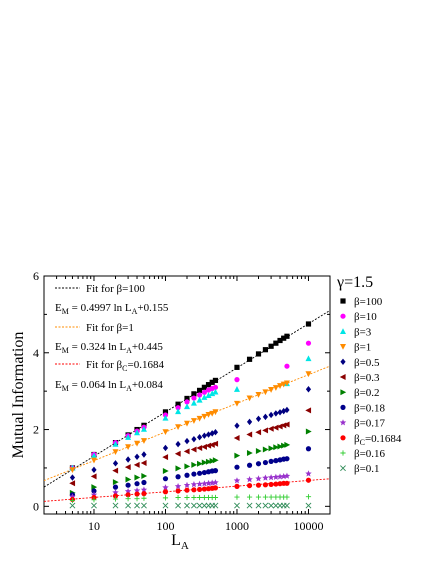 The image size is (436, 564). I want to click on fit-label-3: Fit for βC=0.1684, so click(125, 366).